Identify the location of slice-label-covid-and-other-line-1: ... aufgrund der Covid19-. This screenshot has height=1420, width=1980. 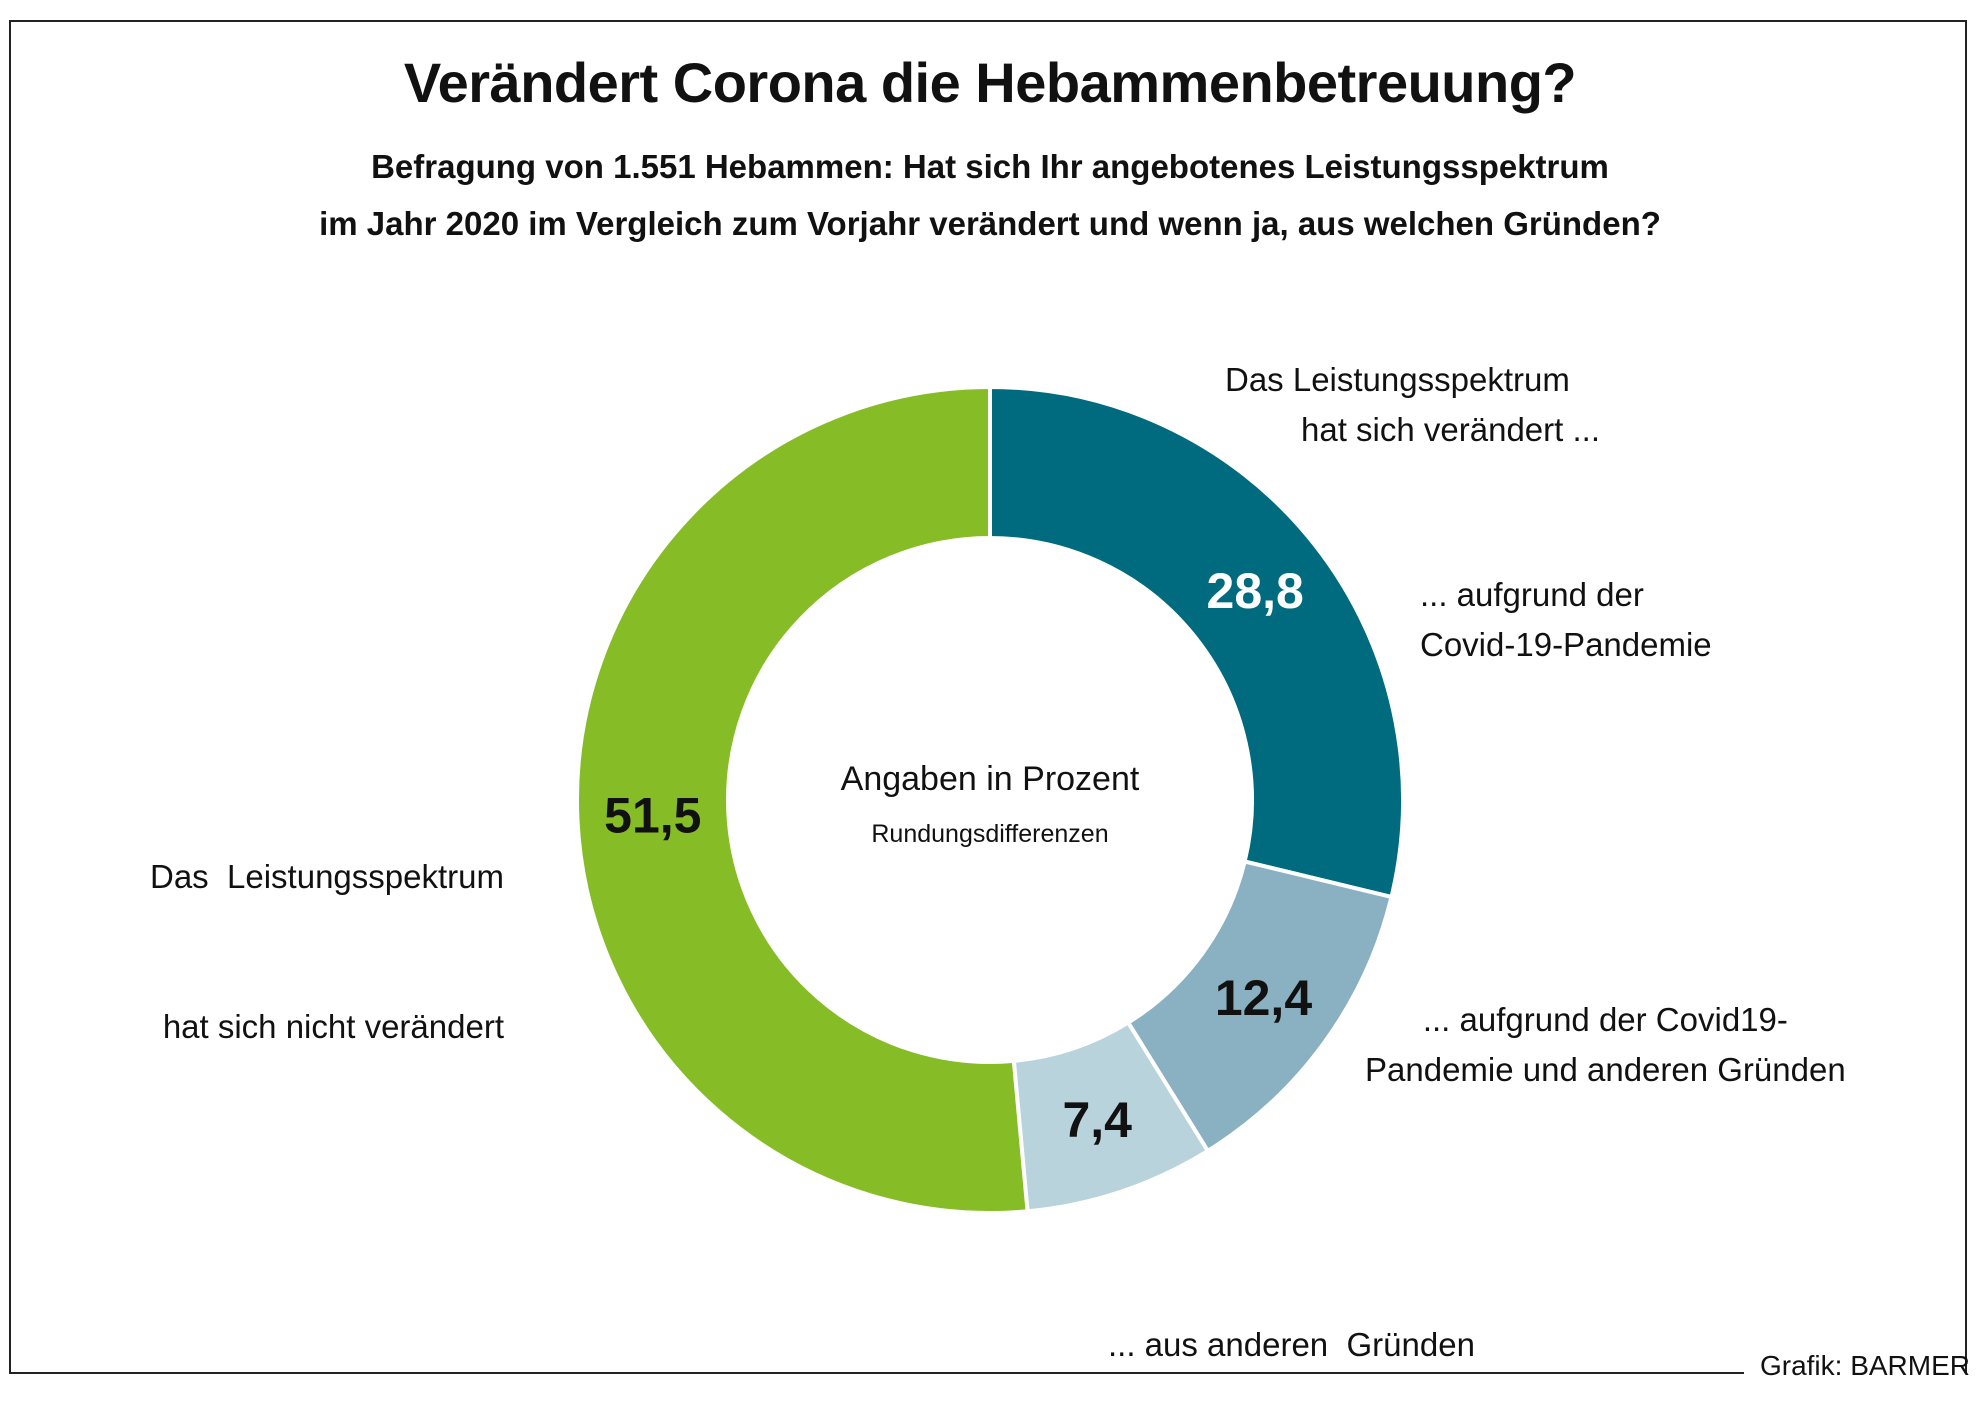
(1605, 1019).